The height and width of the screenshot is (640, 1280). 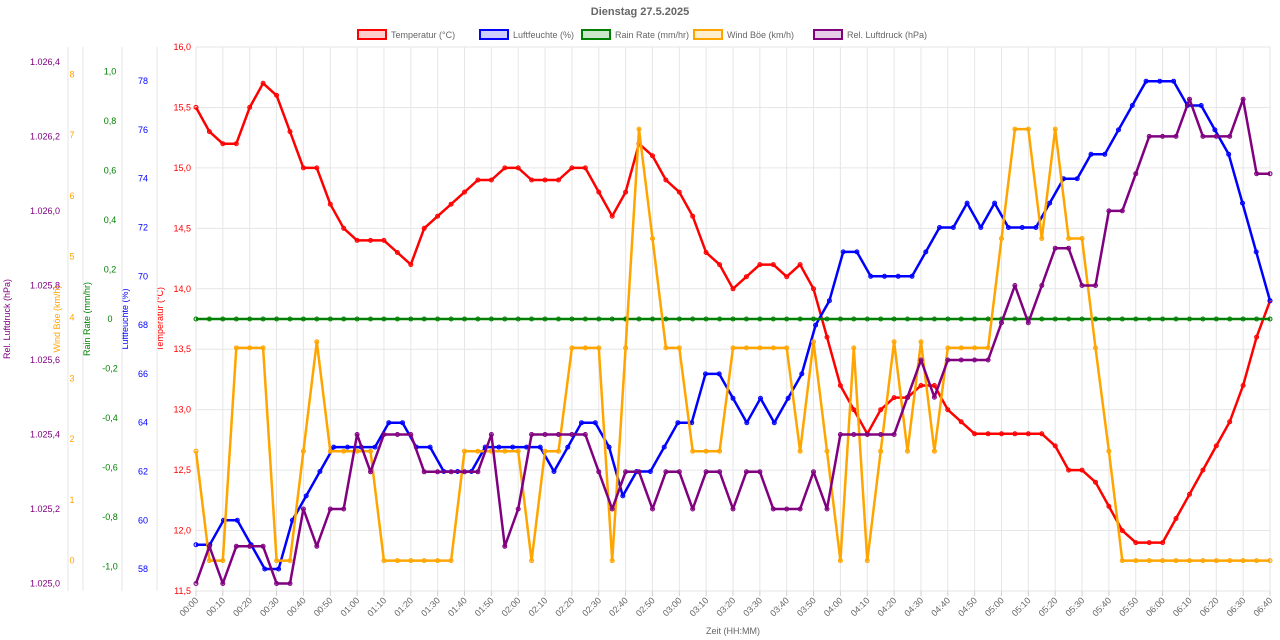 I want to click on y-tick-label-press: 1.025,2, so click(x=45, y=509).